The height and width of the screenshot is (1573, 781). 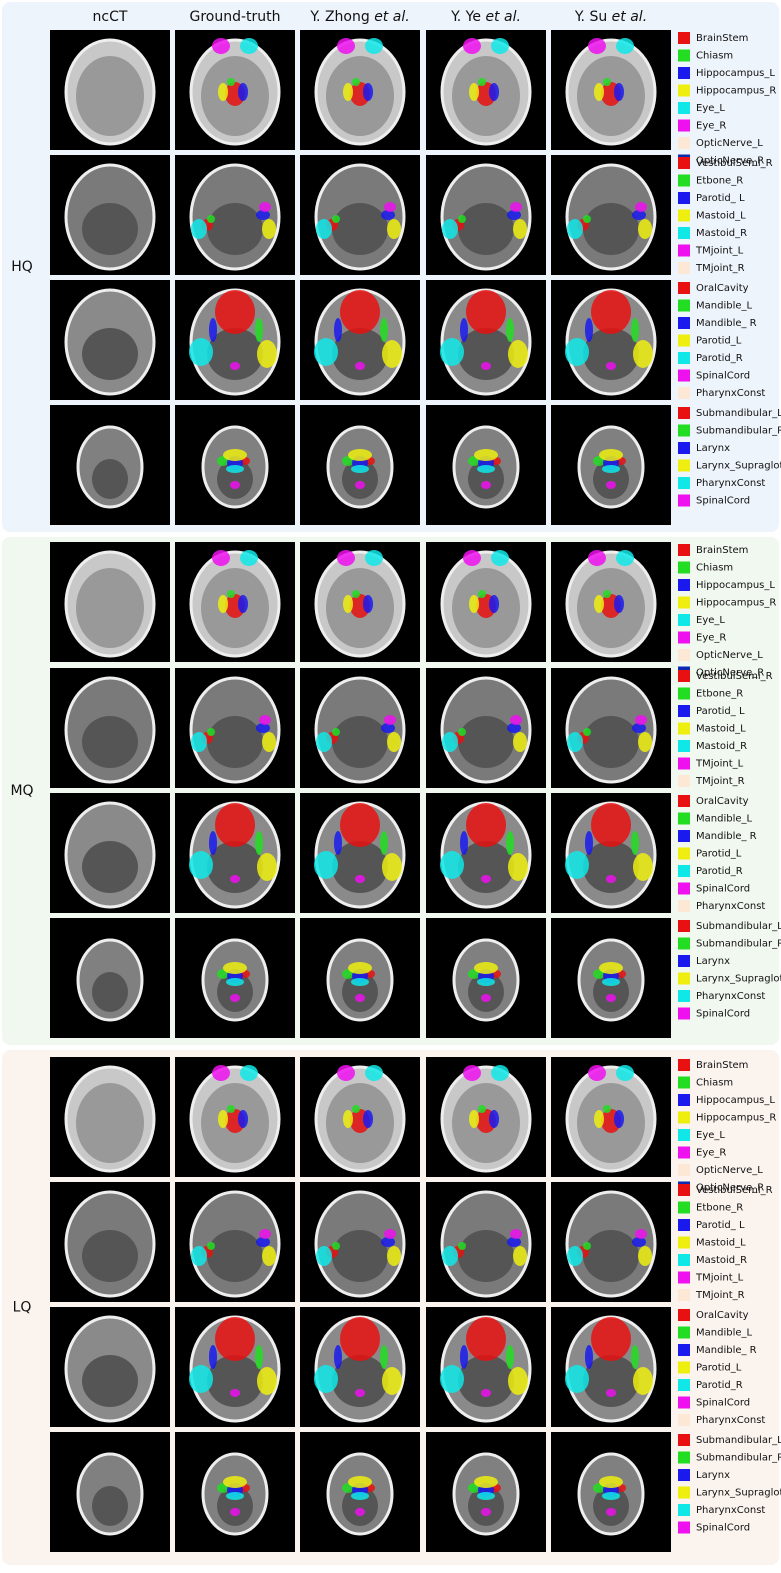 What do you see at coordinates (341, 17) in the screenshot?
I see `header-text: Y. Zhong` at bounding box center [341, 17].